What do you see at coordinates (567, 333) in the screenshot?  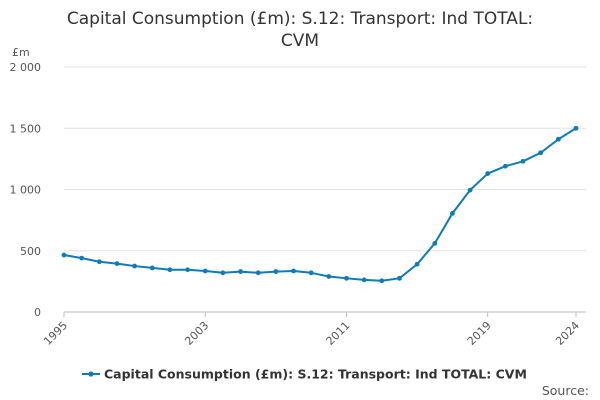 I see `x-tick-label: 2024` at bounding box center [567, 333].